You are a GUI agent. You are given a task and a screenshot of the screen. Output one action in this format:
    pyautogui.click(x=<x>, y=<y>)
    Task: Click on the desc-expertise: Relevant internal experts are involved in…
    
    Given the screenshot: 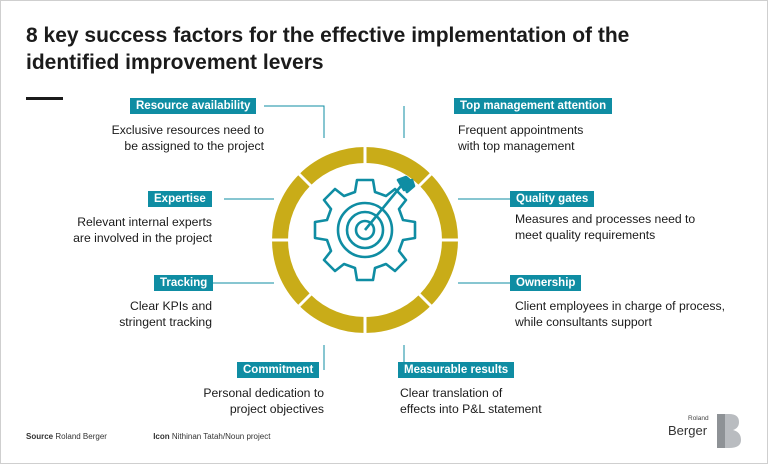 What is the action you would take?
    pyautogui.click(x=142, y=230)
    